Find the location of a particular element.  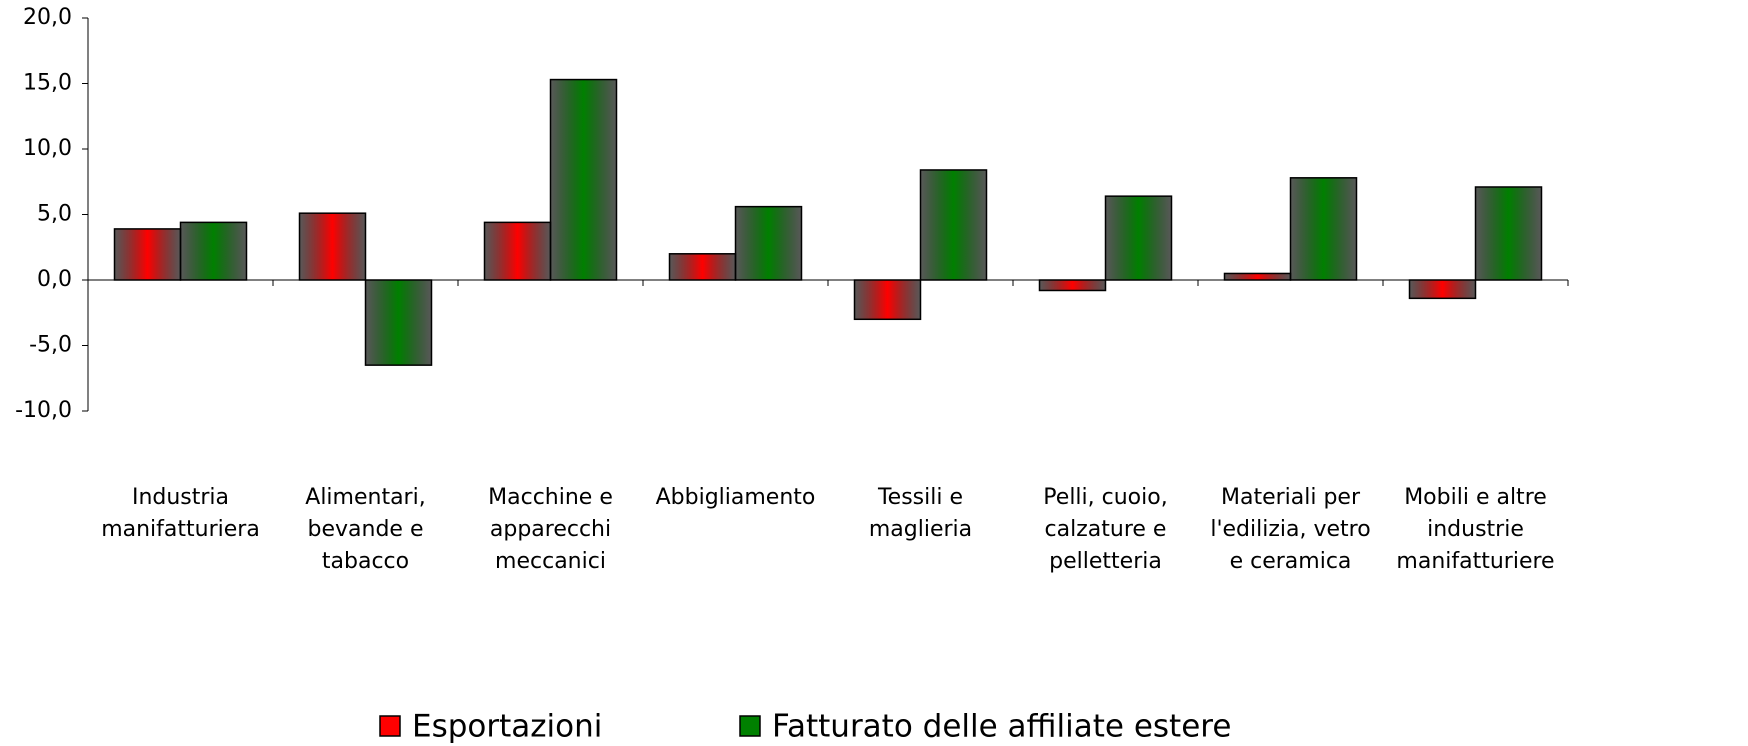

y-tick-label: 20,0 is located at coordinates (47, 17).